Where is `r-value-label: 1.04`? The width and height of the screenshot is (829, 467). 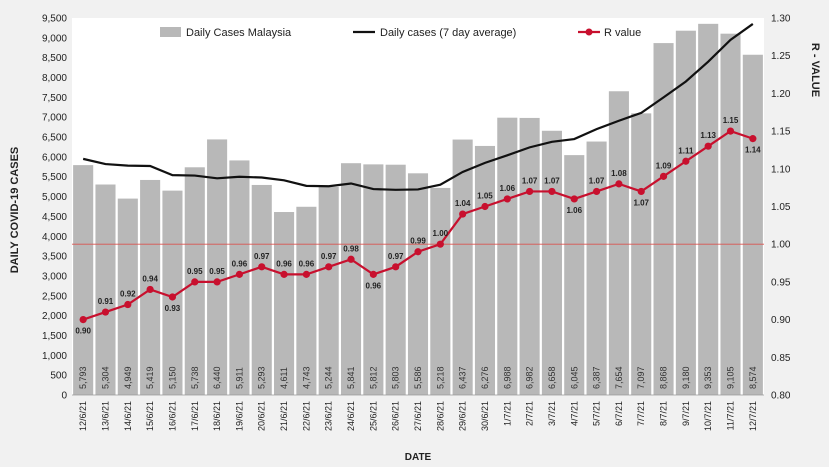 r-value-label: 1.04 is located at coordinates (463, 203).